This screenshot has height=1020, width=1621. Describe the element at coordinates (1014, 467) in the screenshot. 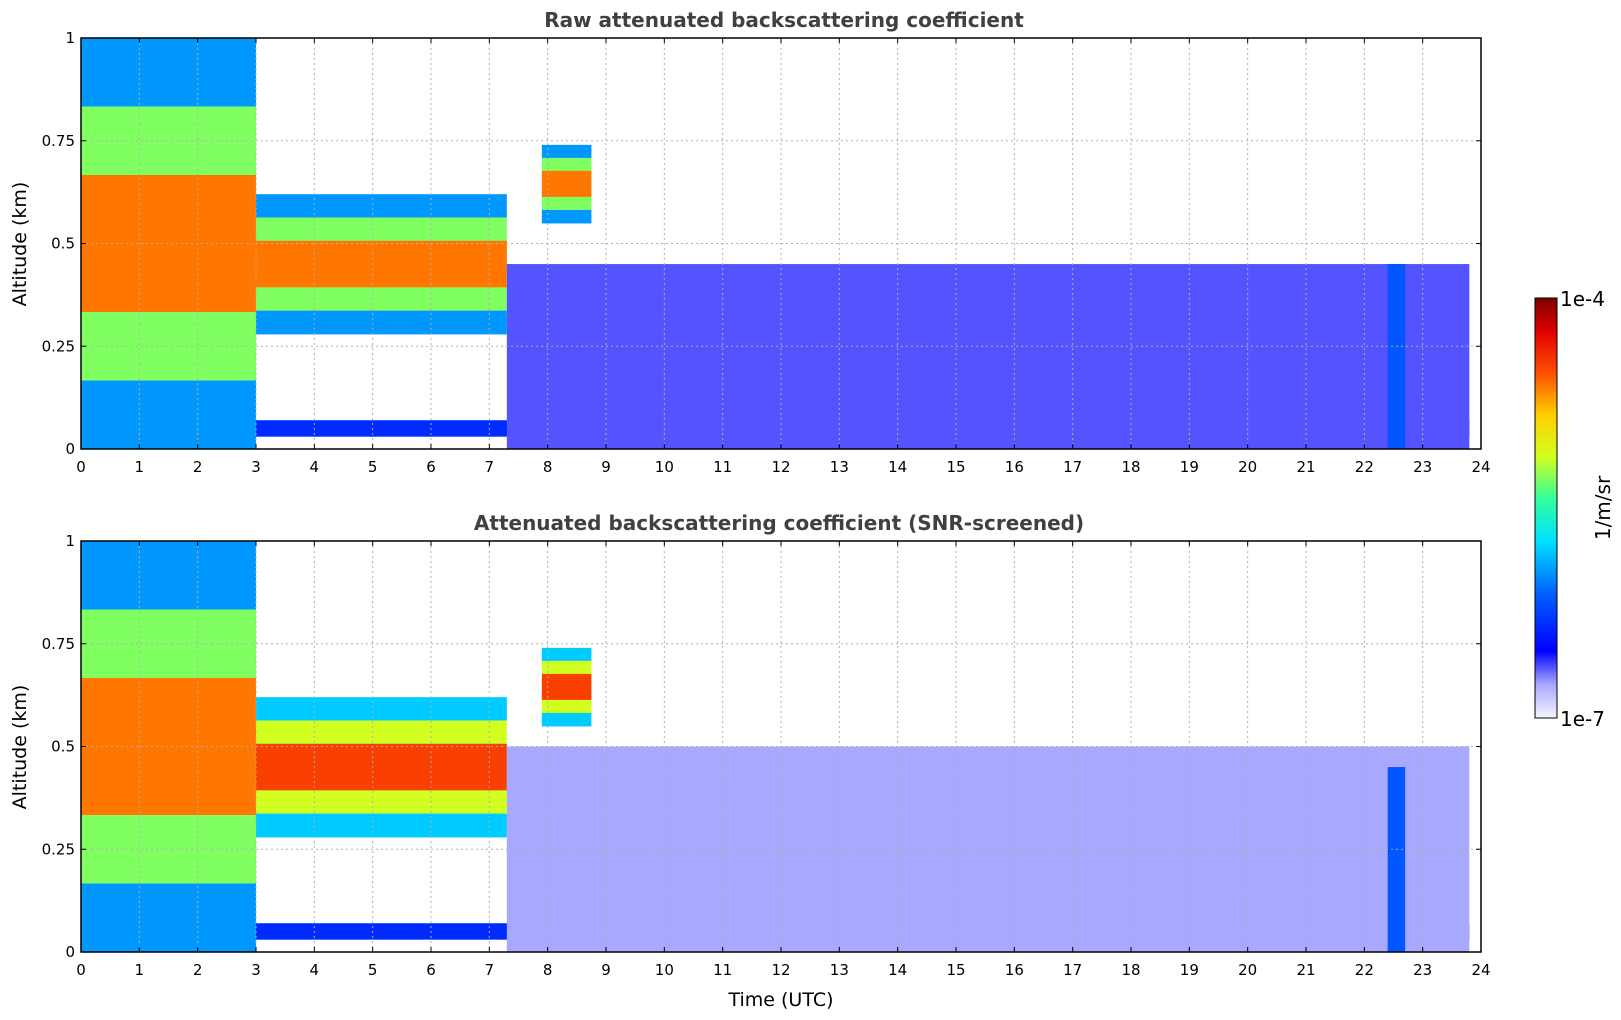

I see `x-tick-label: 16` at that location.